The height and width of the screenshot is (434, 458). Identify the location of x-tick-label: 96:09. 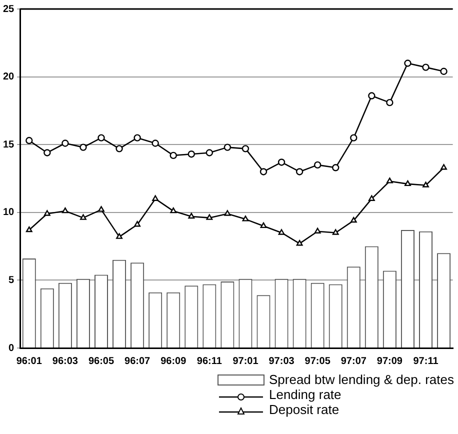
(173, 361).